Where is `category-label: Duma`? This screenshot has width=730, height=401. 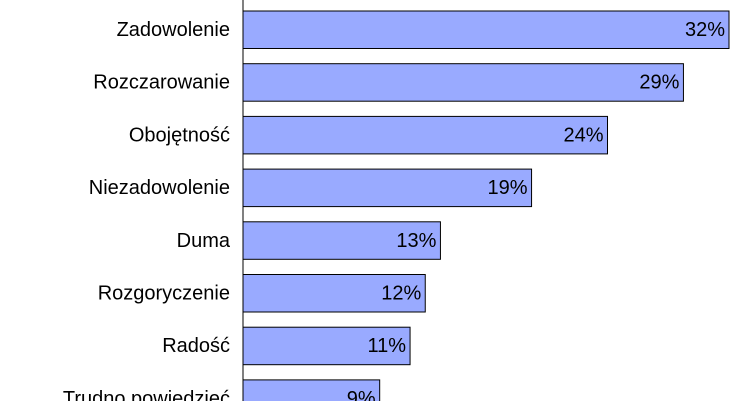 category-label: Duma is located at coordinates (204, 241).